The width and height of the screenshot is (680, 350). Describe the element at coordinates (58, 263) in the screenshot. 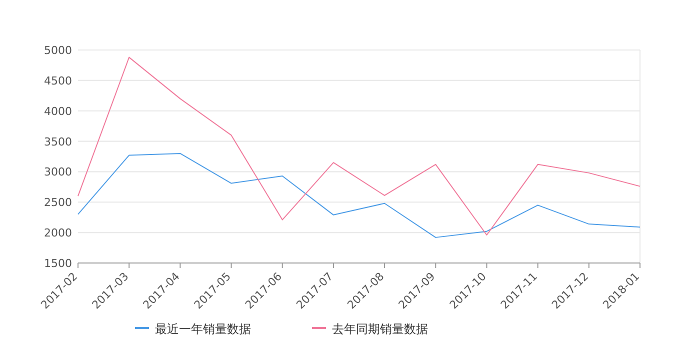

I see `y-tick-label: 1500` at that location.